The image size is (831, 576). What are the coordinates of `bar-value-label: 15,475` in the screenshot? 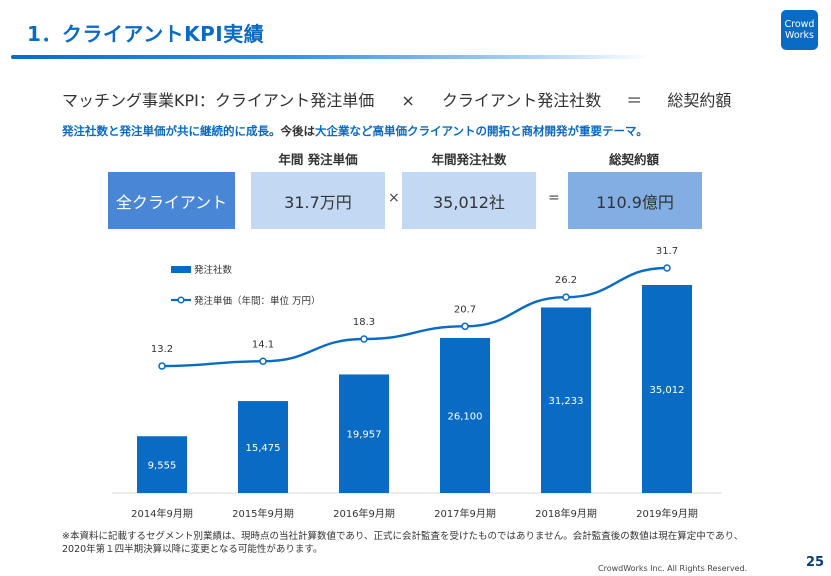 It's located at (263, 448).